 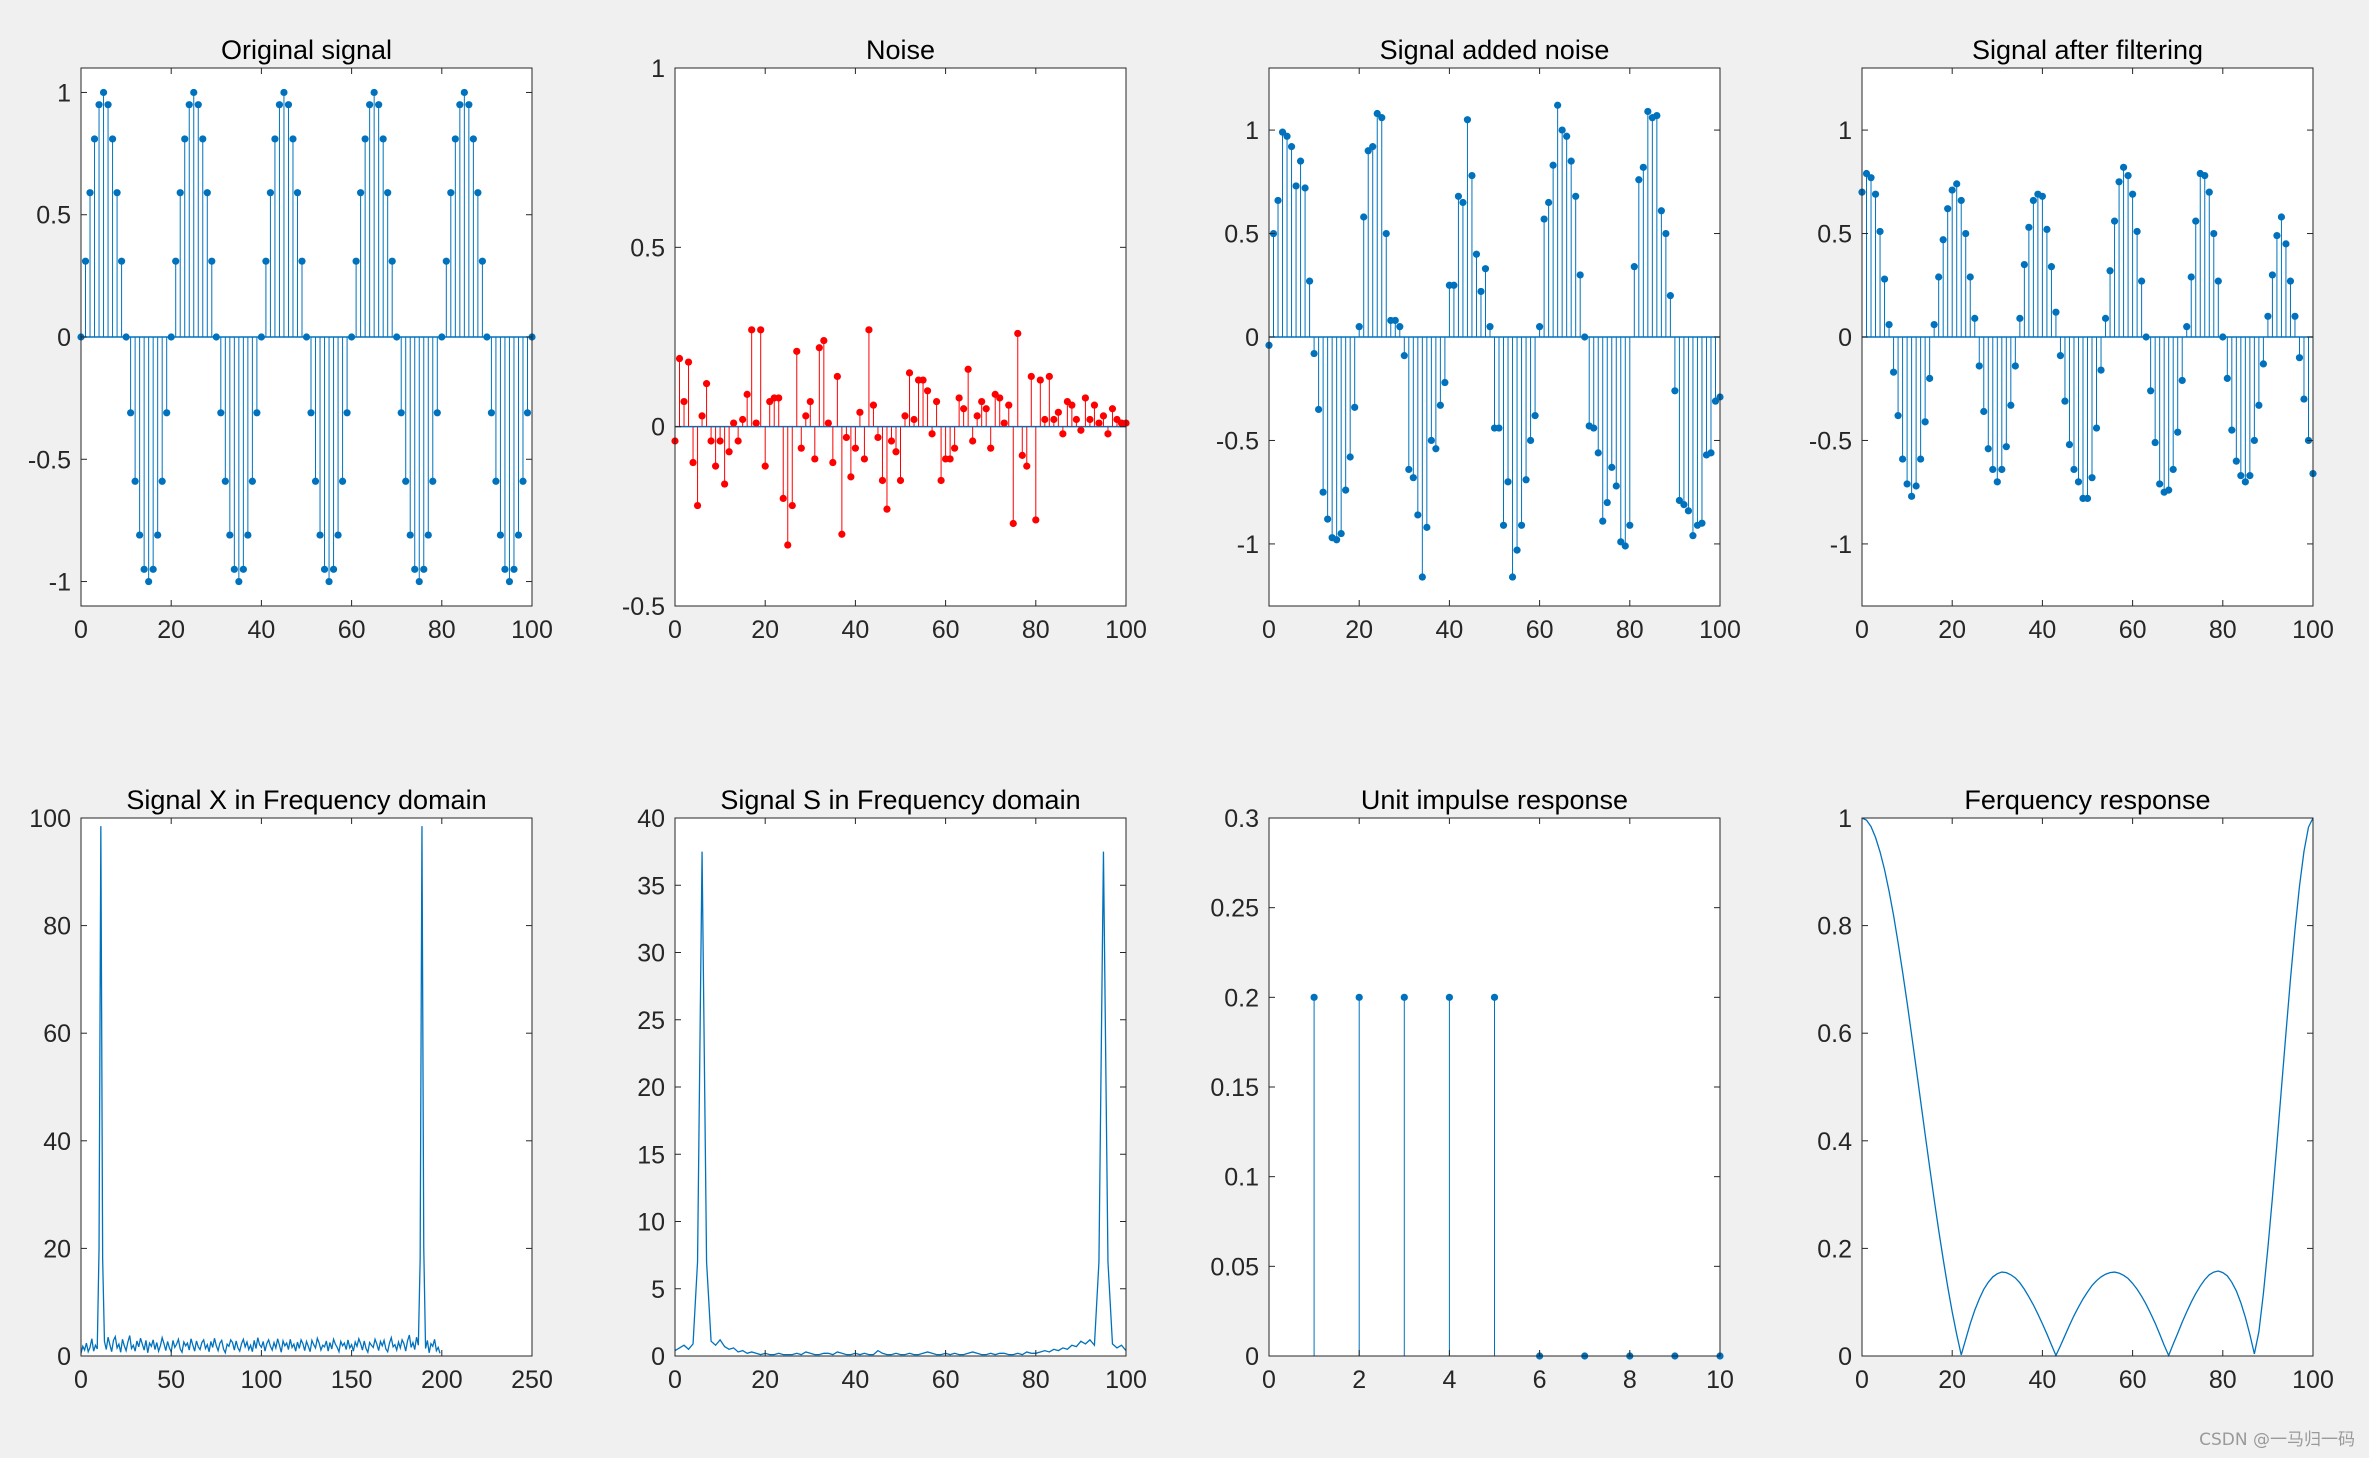 What do you see at coordinates (290, 339) in the screenshot?
I see `subplot-1: 0 20 40 60 80 100 -1 -0.5 0 0.5 1 Original signal` at bounding box center [290, 339].